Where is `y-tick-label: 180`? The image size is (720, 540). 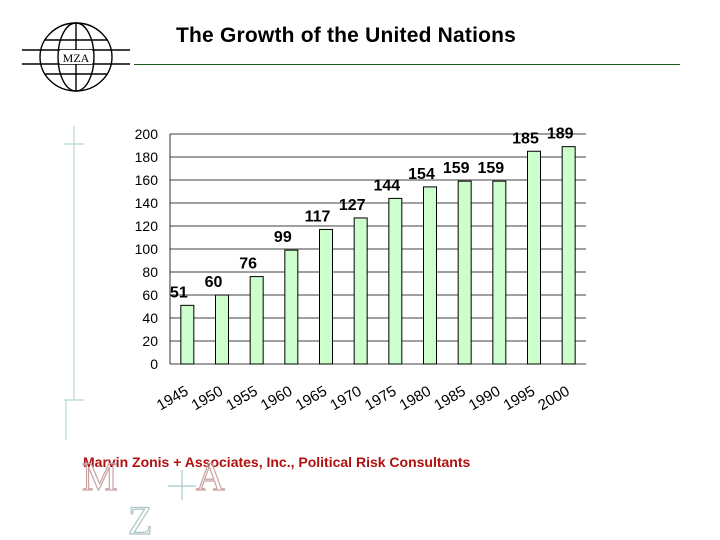
y-tick-label: 180 is located at coordinates (147, 157).